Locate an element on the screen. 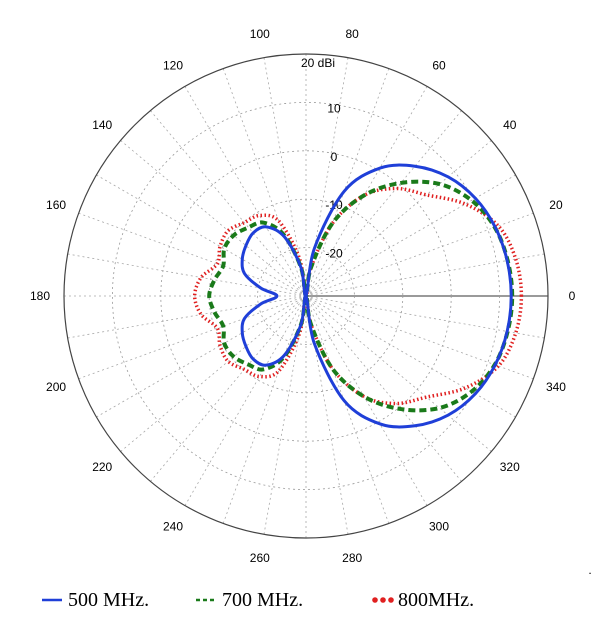 This screenshot has width=594, height=617. angle-tick-label: 220 is located at coordinates (102, 467).